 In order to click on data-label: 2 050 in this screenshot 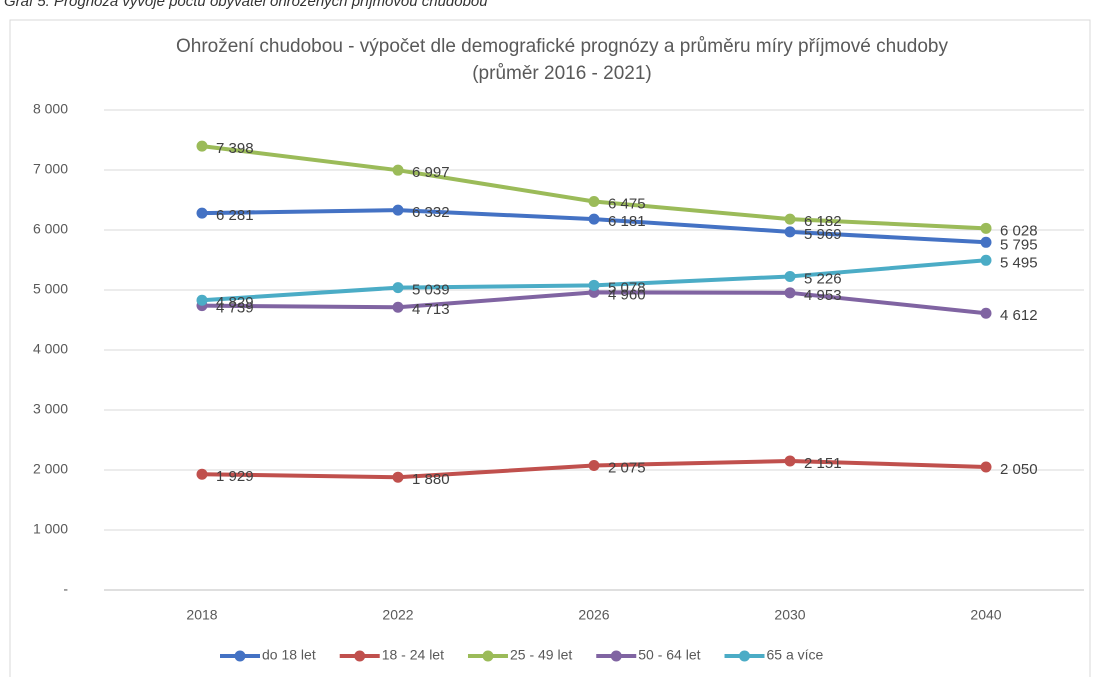, I will do `click(1019, 469)`.